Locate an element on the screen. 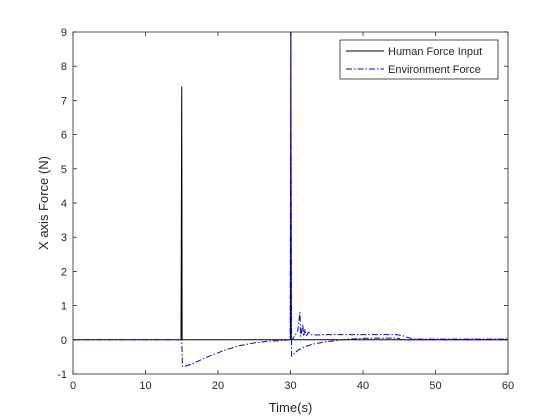 Image resolution: width=560 pixels, height=420 pixels. y-tick-label: 0 is located at coordinates (64, 341).